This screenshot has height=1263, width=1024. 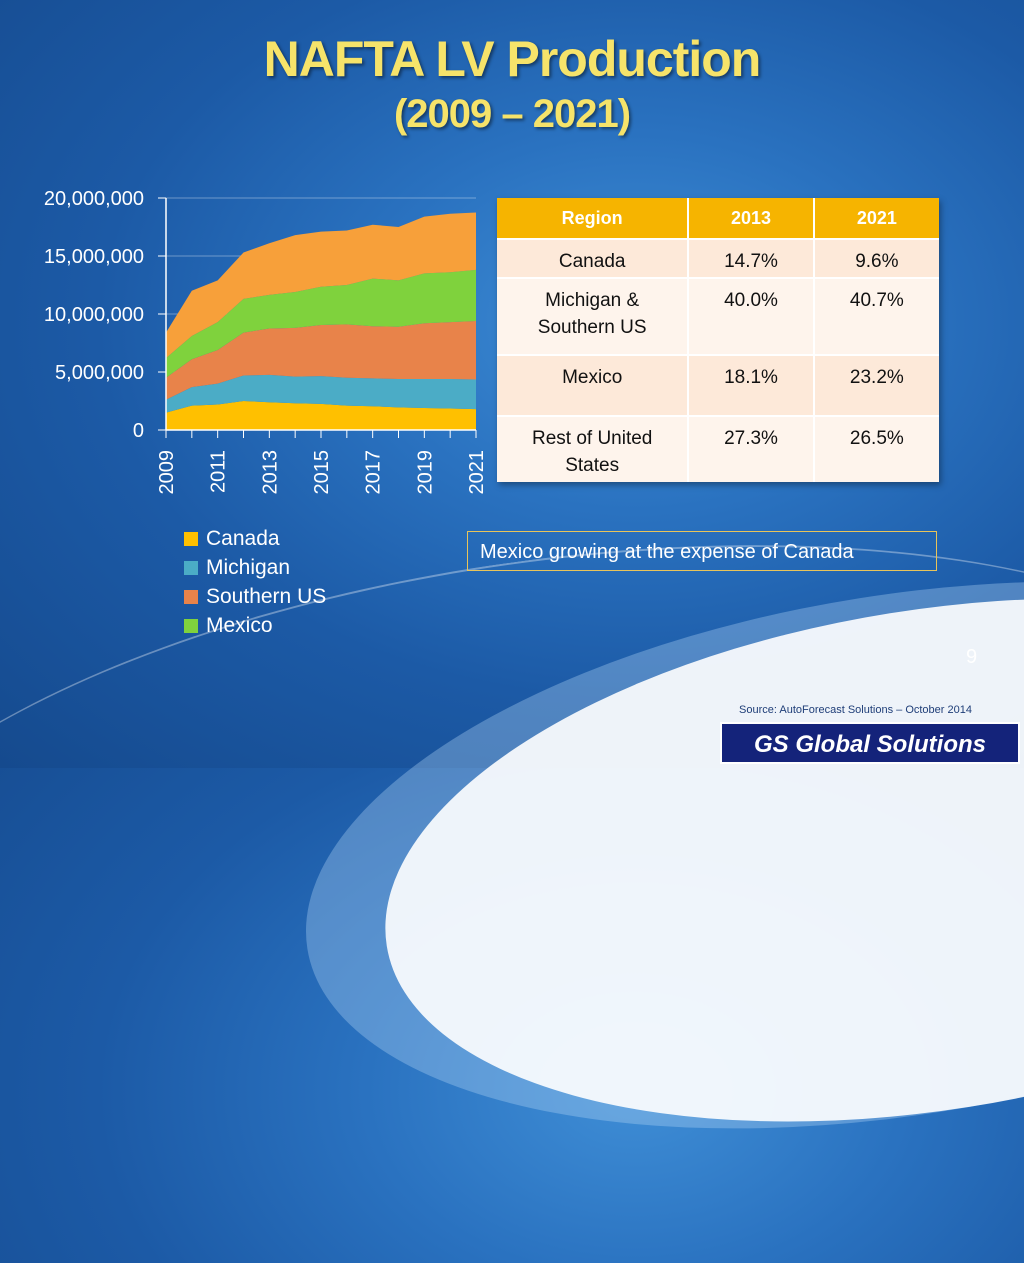 I want to click on legend-item-mexico: Mexico, so click(x=255, y=625).